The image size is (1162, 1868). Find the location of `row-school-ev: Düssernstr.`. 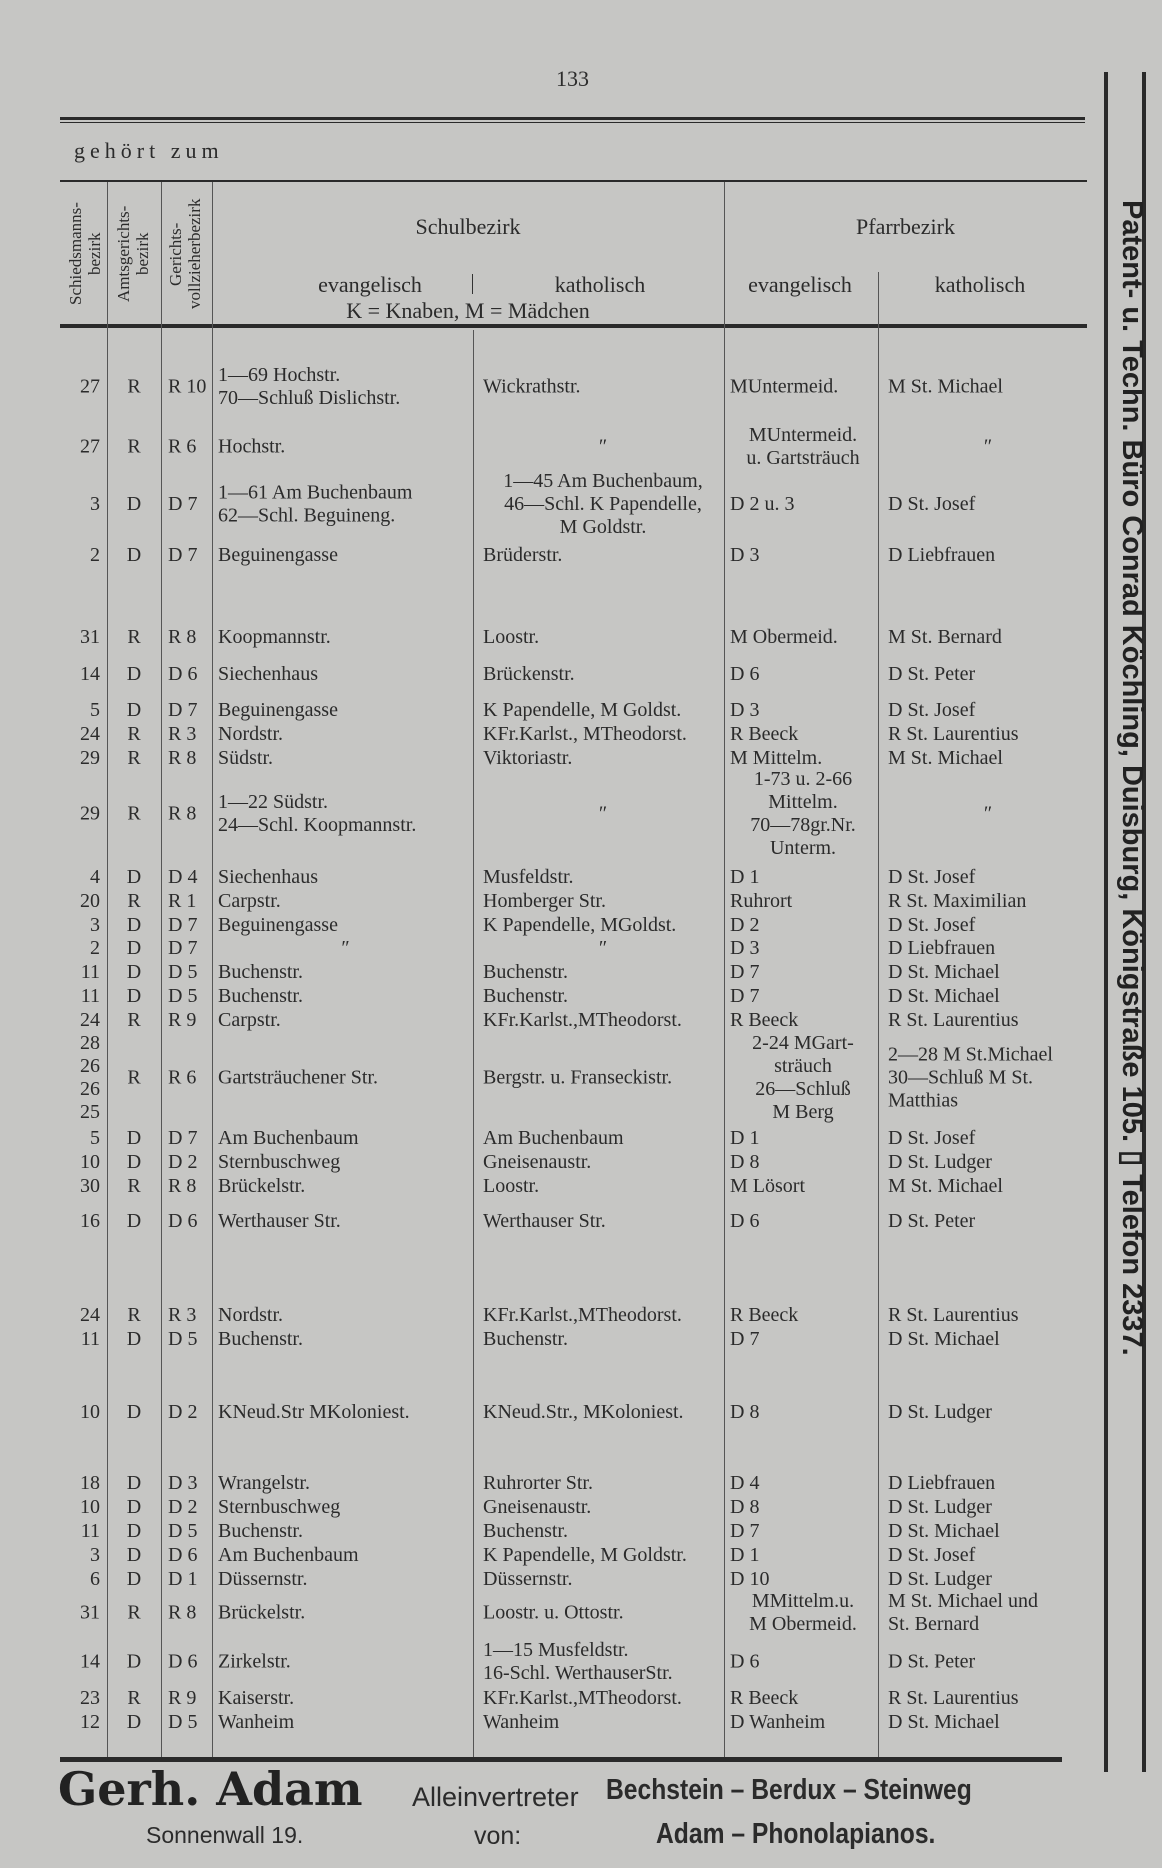

row-school-ev: Düssernstr. is located at coordinates (263, 1578).